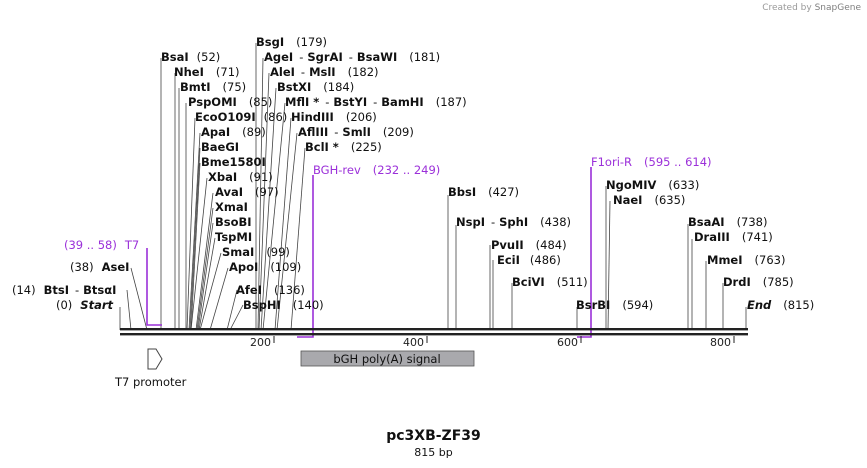  I want to click on line-bcli, so click(298, 239).